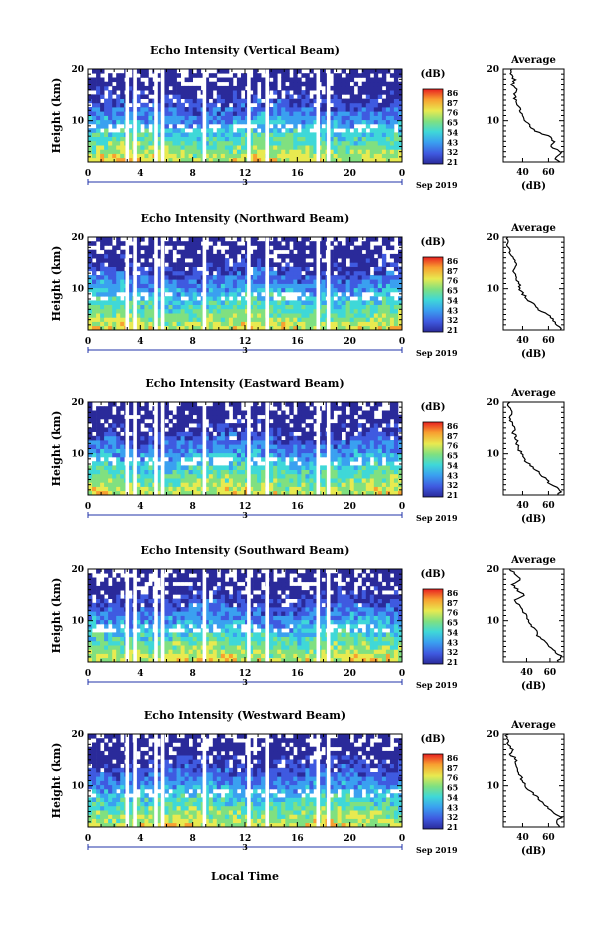  What do you see at coordinates (244, 383) in the screenshot?
I see `panel-title: Echo Intensity (Eastward Beam)` at bounding box center [244, 383].